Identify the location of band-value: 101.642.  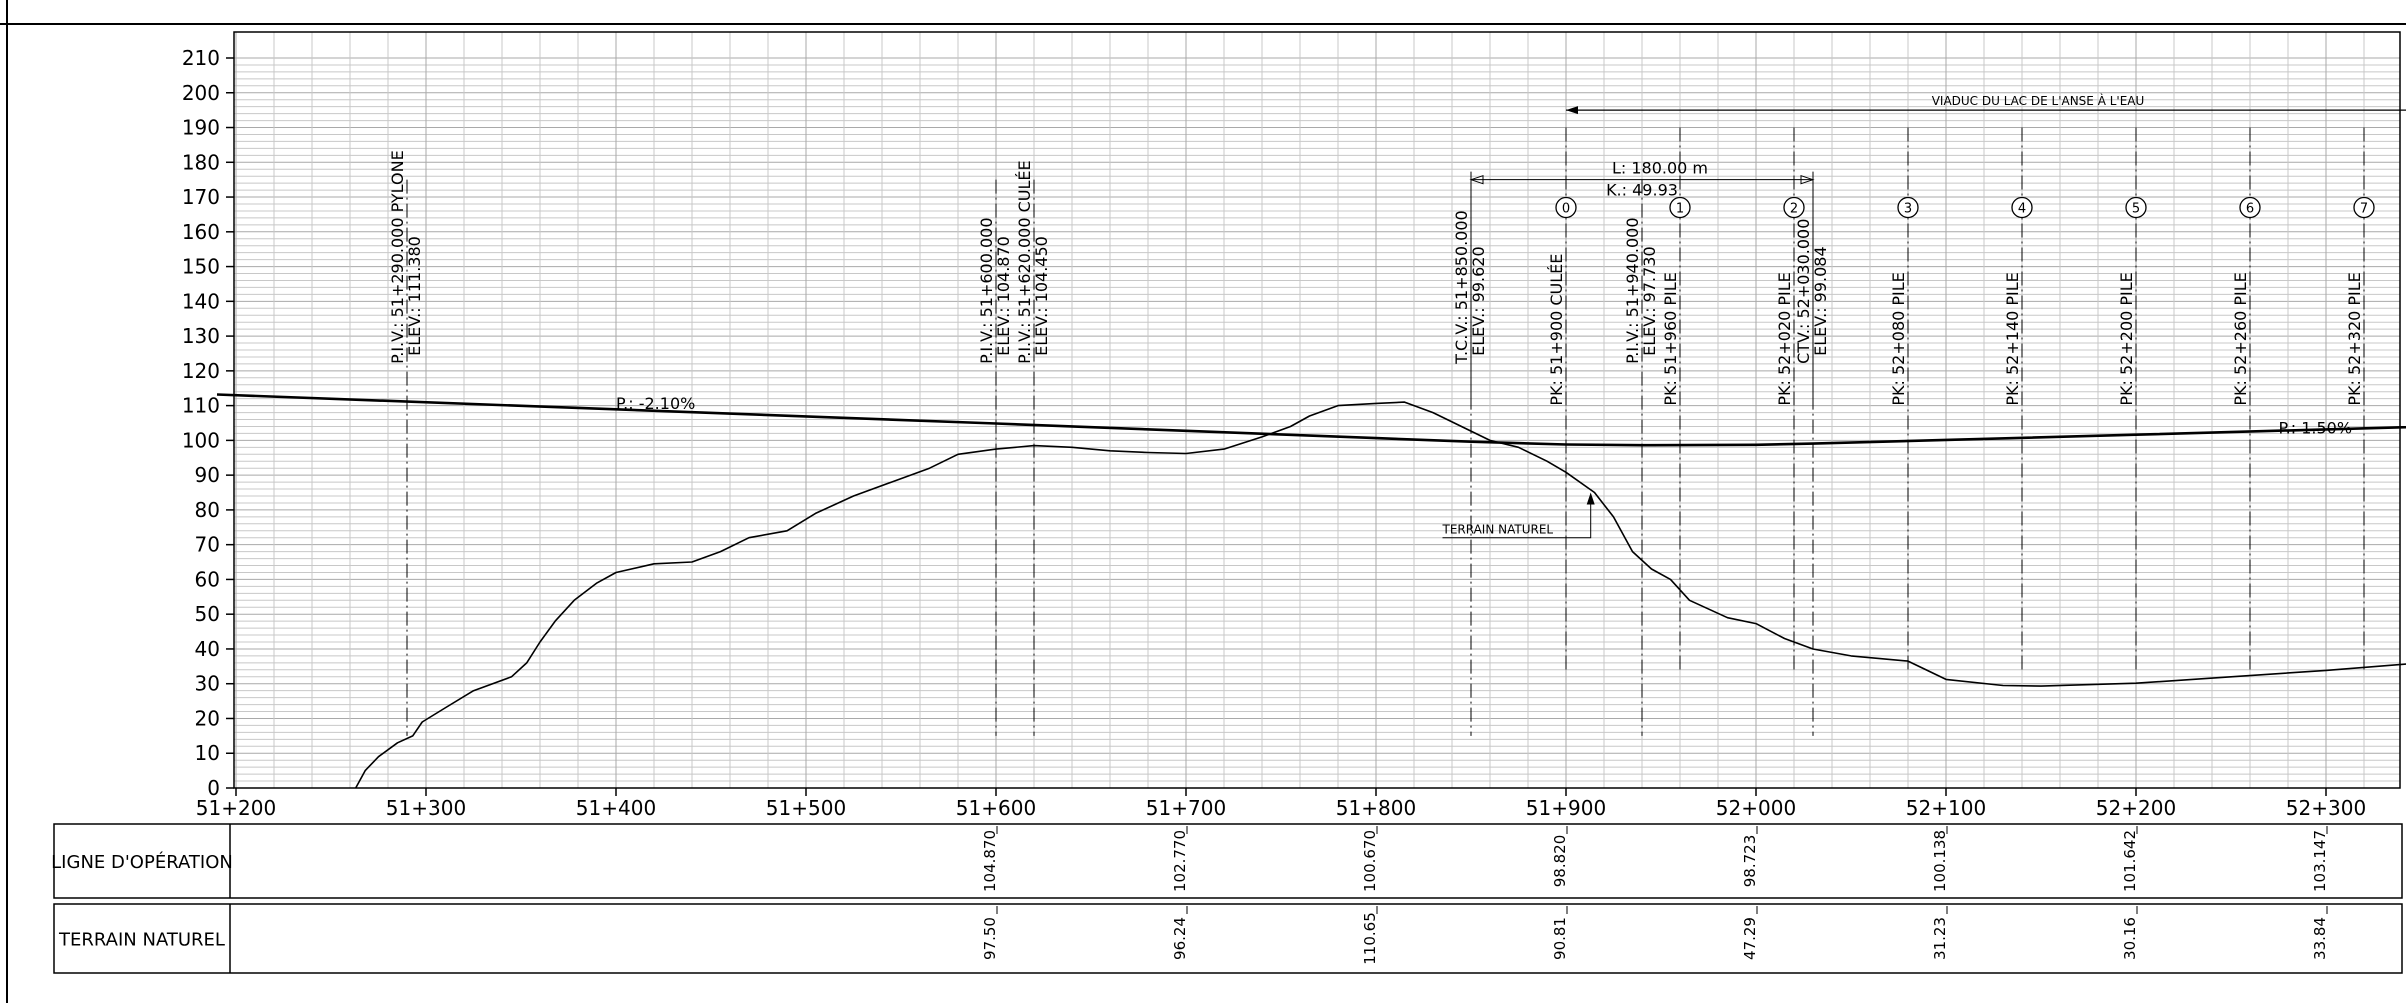
(2130, 861).